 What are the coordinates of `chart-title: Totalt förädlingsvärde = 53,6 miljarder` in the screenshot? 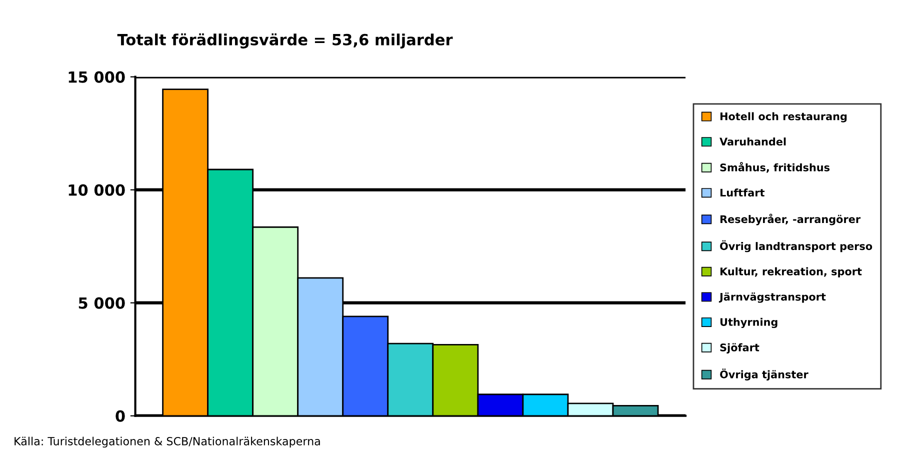 It's located at (285, 40).